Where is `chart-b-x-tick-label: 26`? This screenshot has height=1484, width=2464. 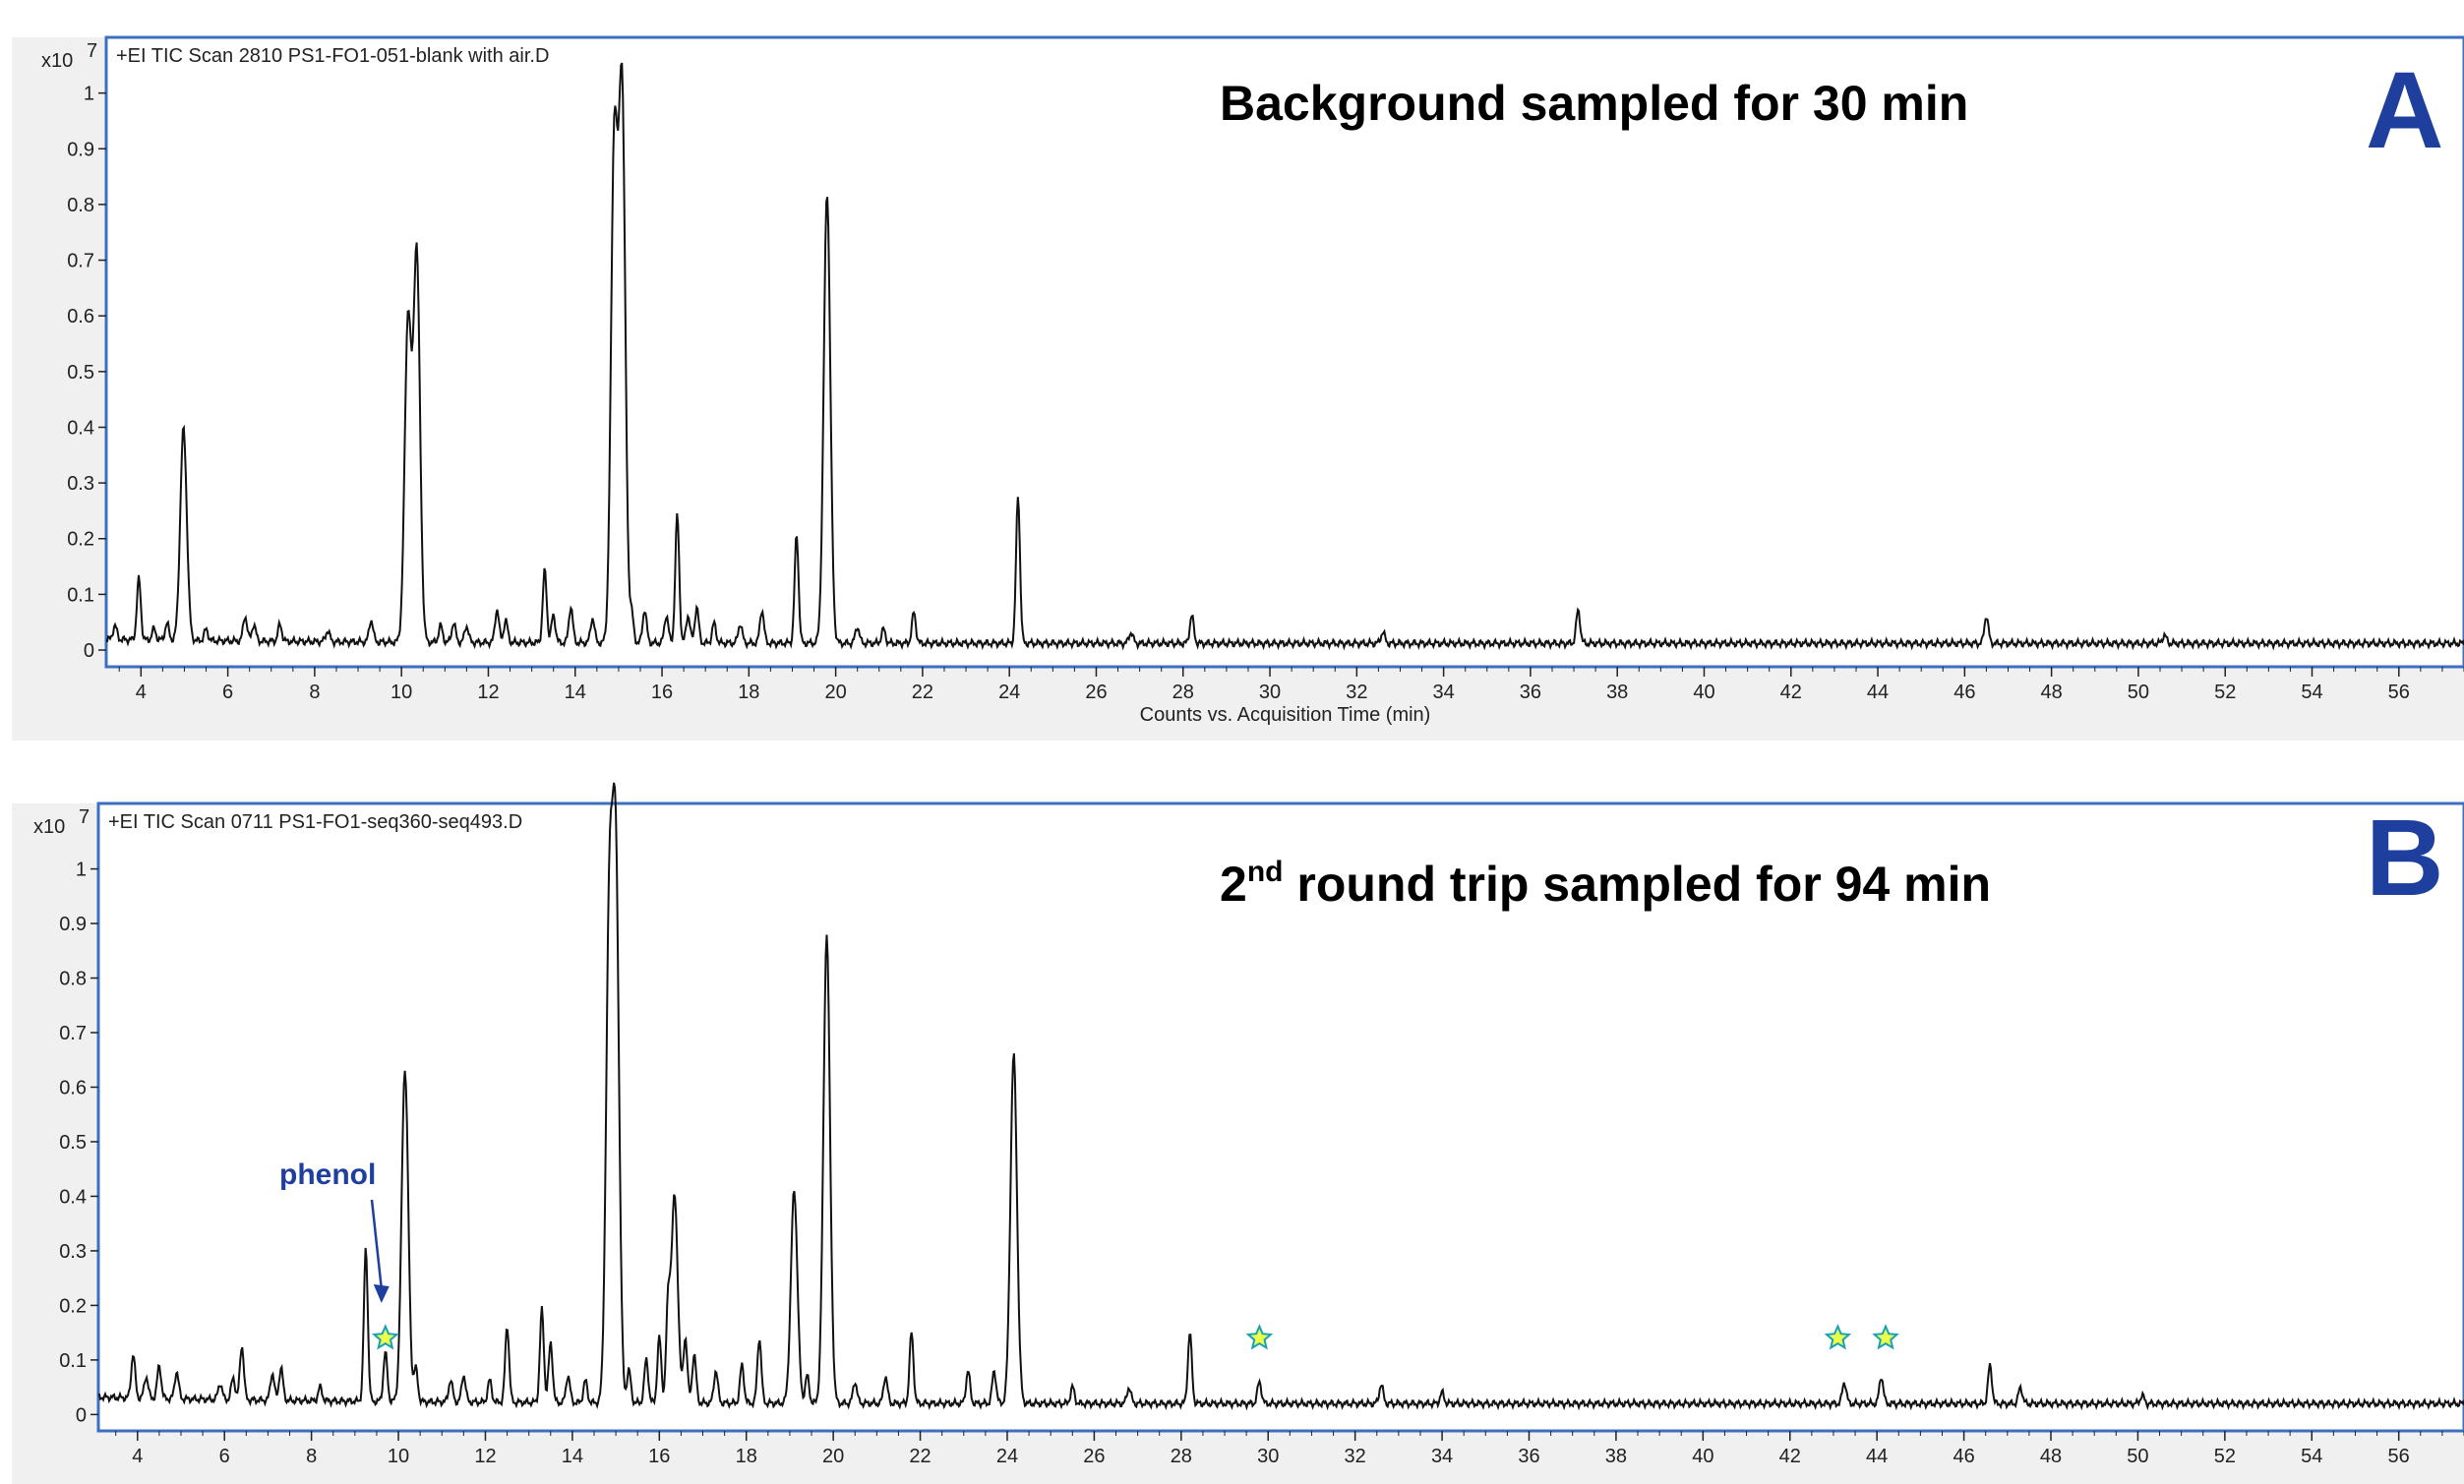 chart-b-x-tick-label: 26 is located at coordinates (1094, 1456).